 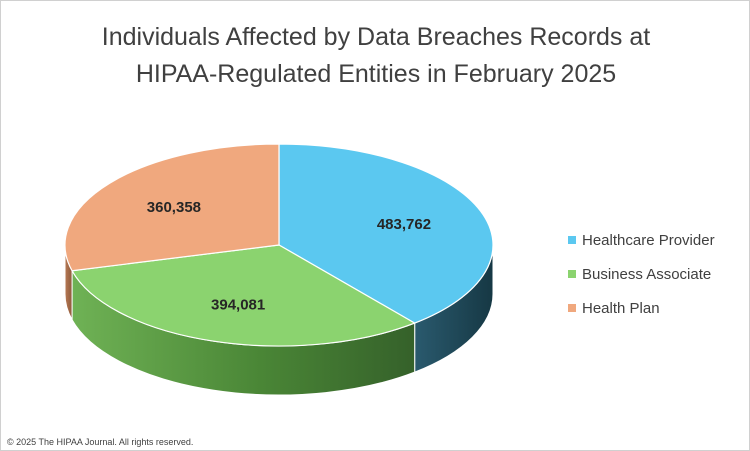 I want to click on pie-labels: 483,762 394,081 360,358, so click(x=289, y=256).